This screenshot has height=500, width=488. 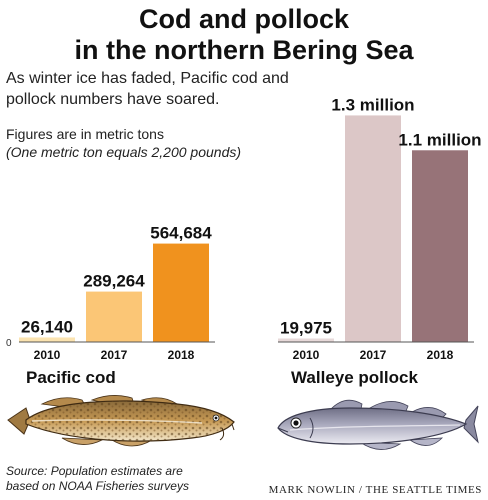 I want to click on bar-pollock-2010, so click(x=306, y=340).